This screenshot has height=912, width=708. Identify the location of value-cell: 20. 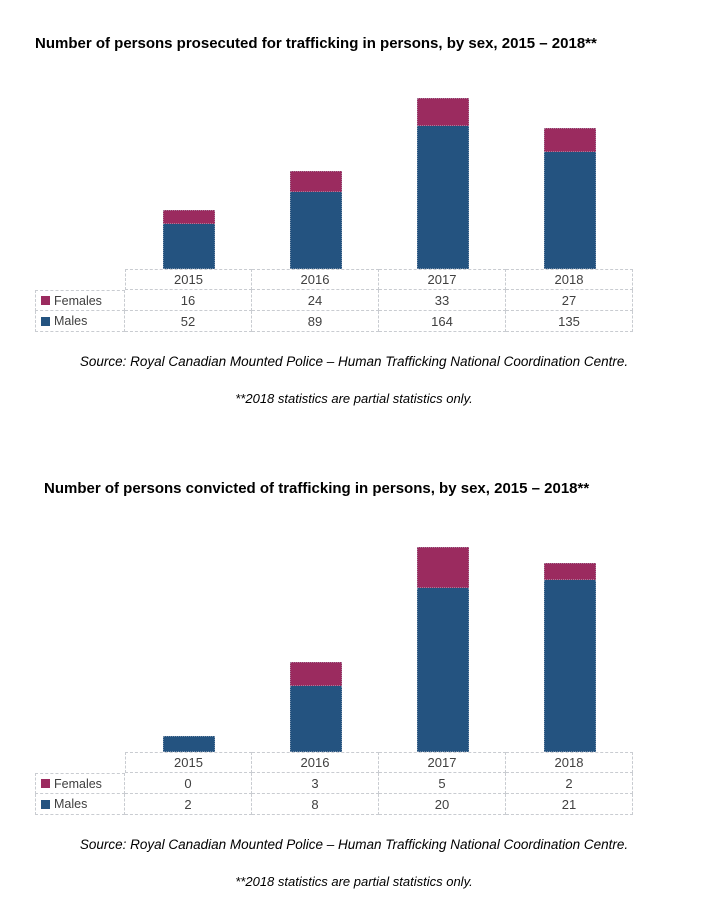
(442, 804).